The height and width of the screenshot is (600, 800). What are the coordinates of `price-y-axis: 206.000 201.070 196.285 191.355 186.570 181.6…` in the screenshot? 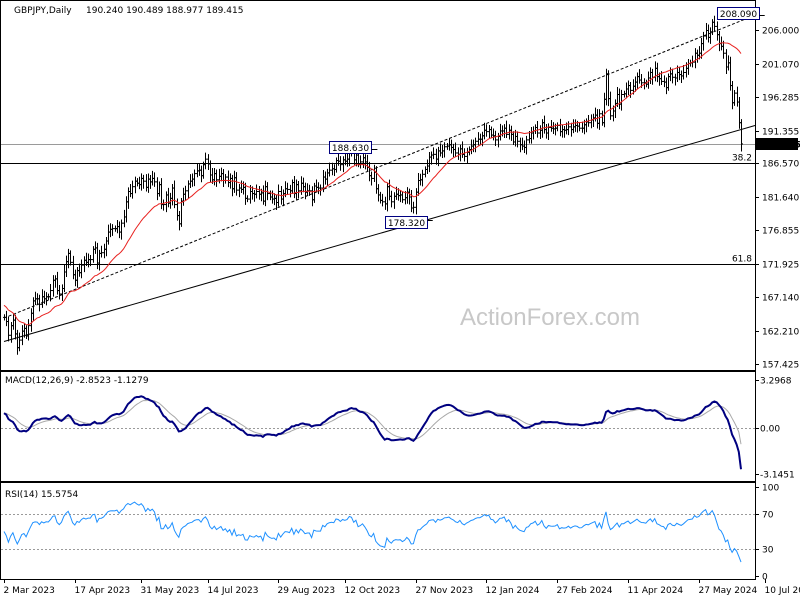 It's located at (777, 199).